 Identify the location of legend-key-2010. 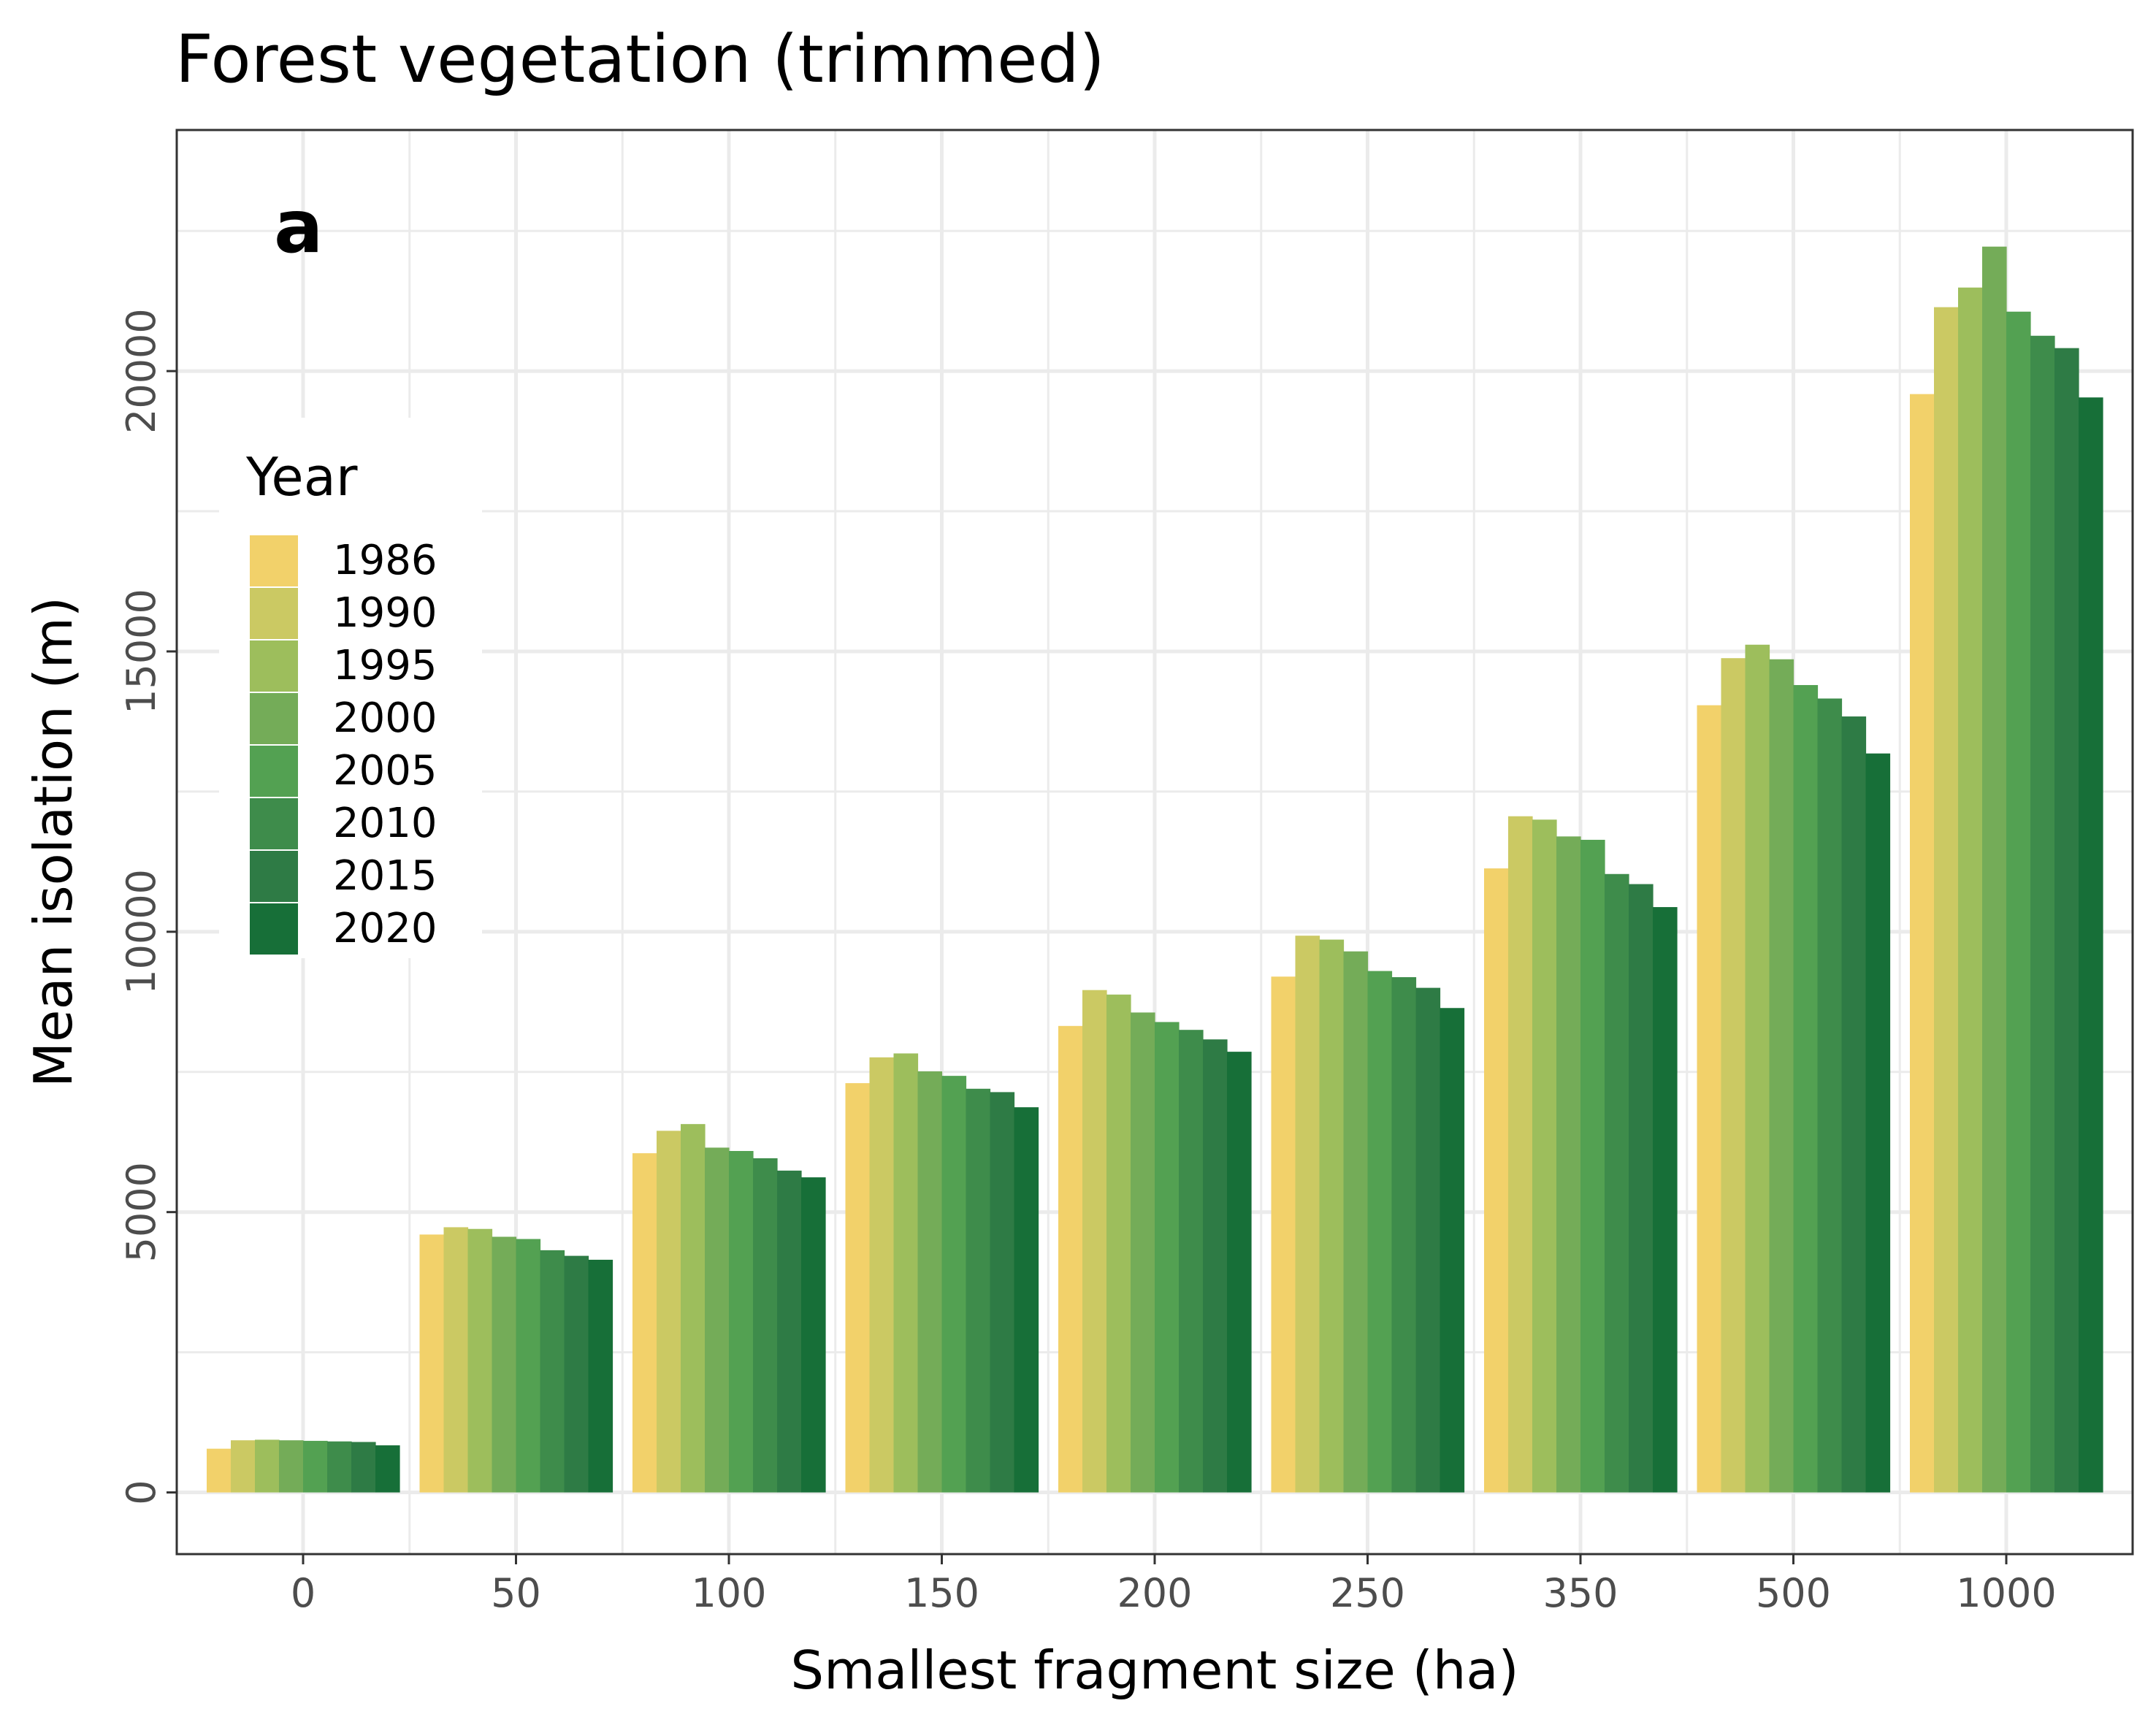
(274, 823).